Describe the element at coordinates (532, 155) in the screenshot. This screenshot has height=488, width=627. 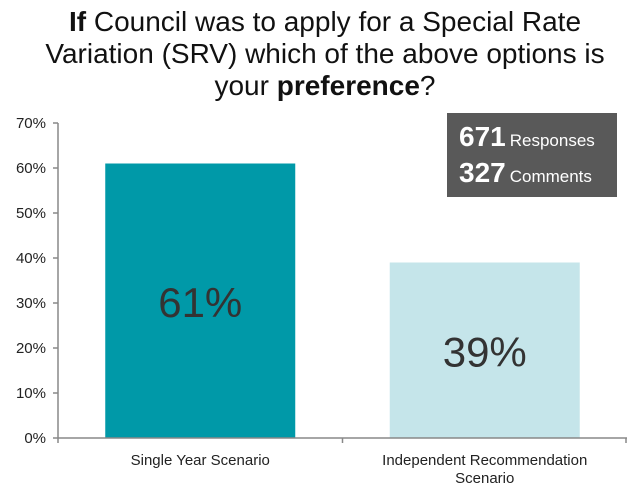
I see `stats-box: 671 Responses 327 Comments` at that location.